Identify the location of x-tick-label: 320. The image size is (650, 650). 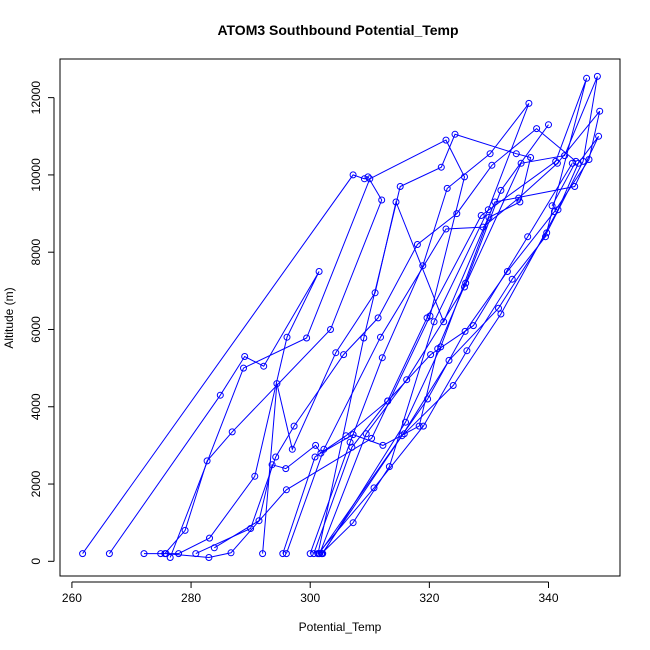
(429, 598).